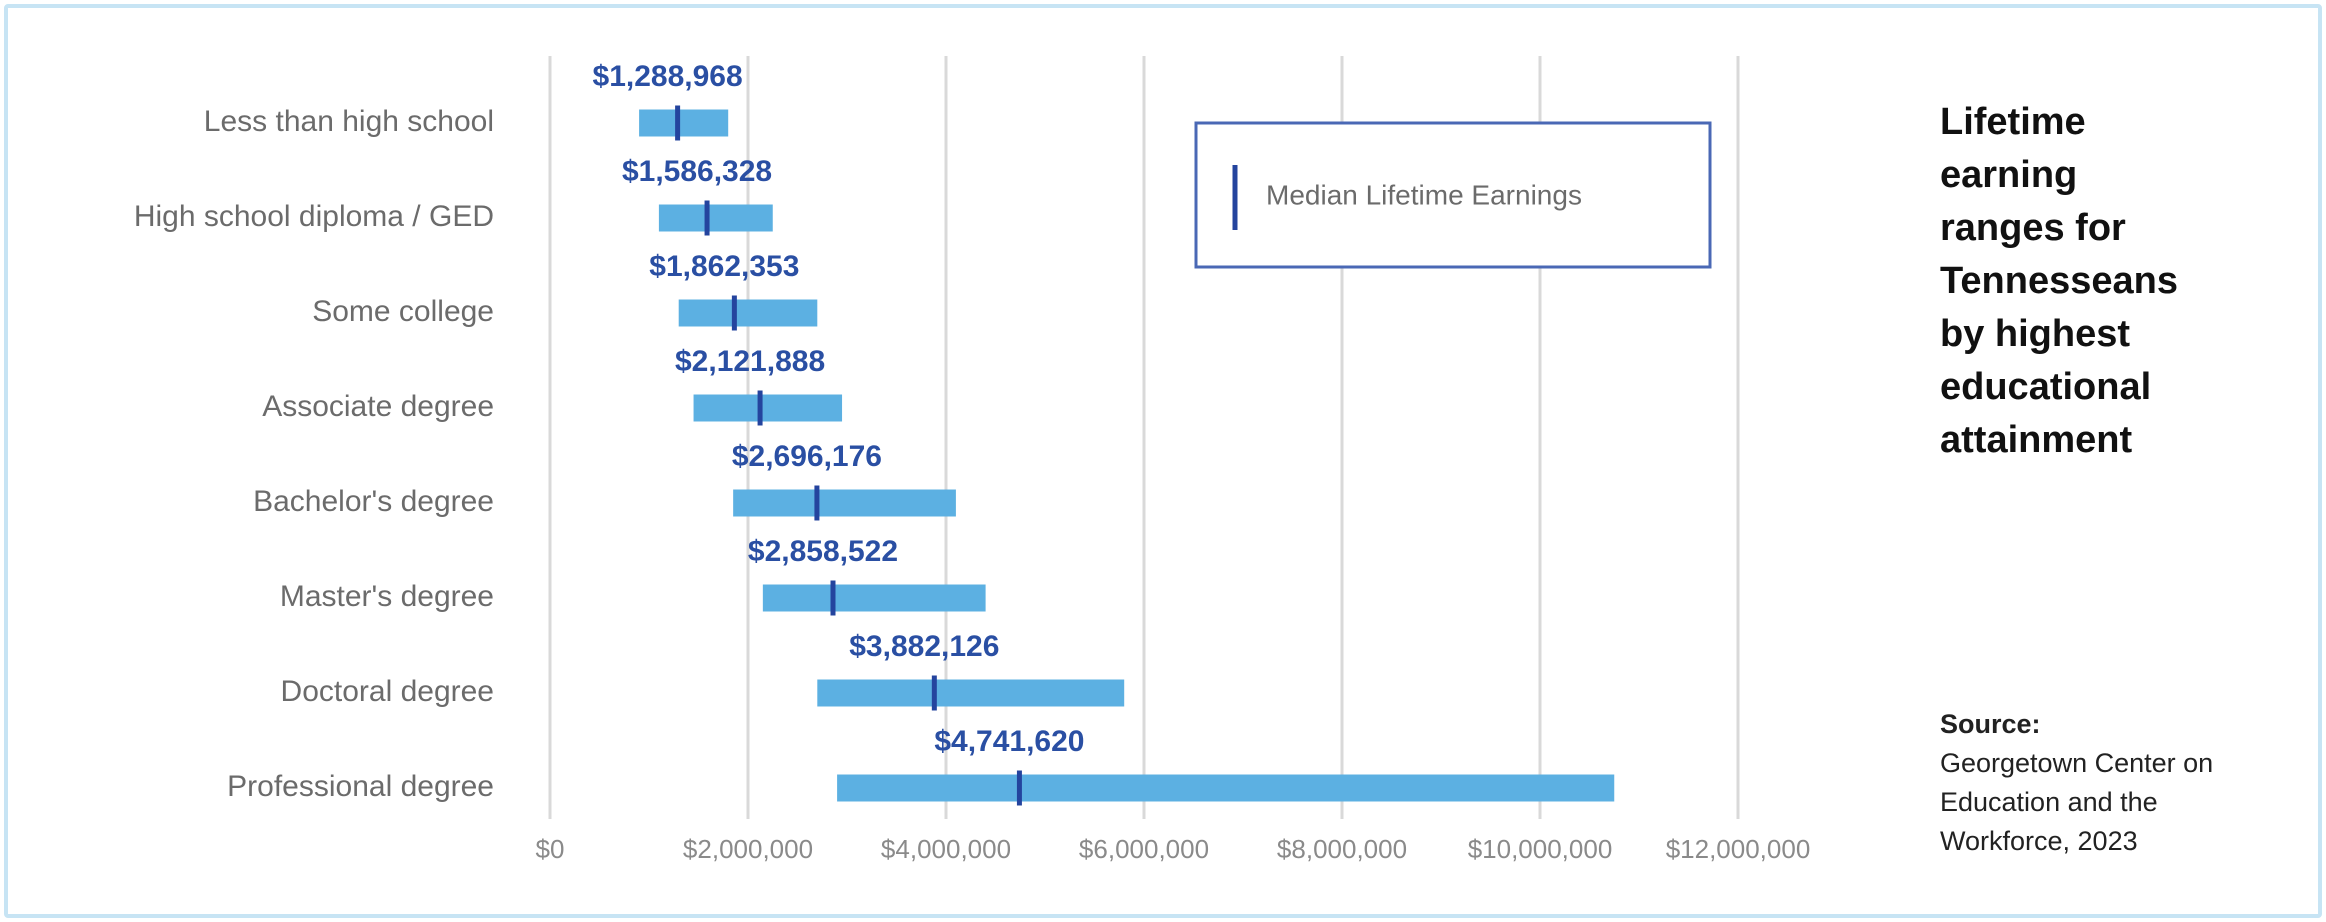 The height and width of the screenshot is (922, 2326). I want to click on value-label: $2,121,888, so click(750, 361).